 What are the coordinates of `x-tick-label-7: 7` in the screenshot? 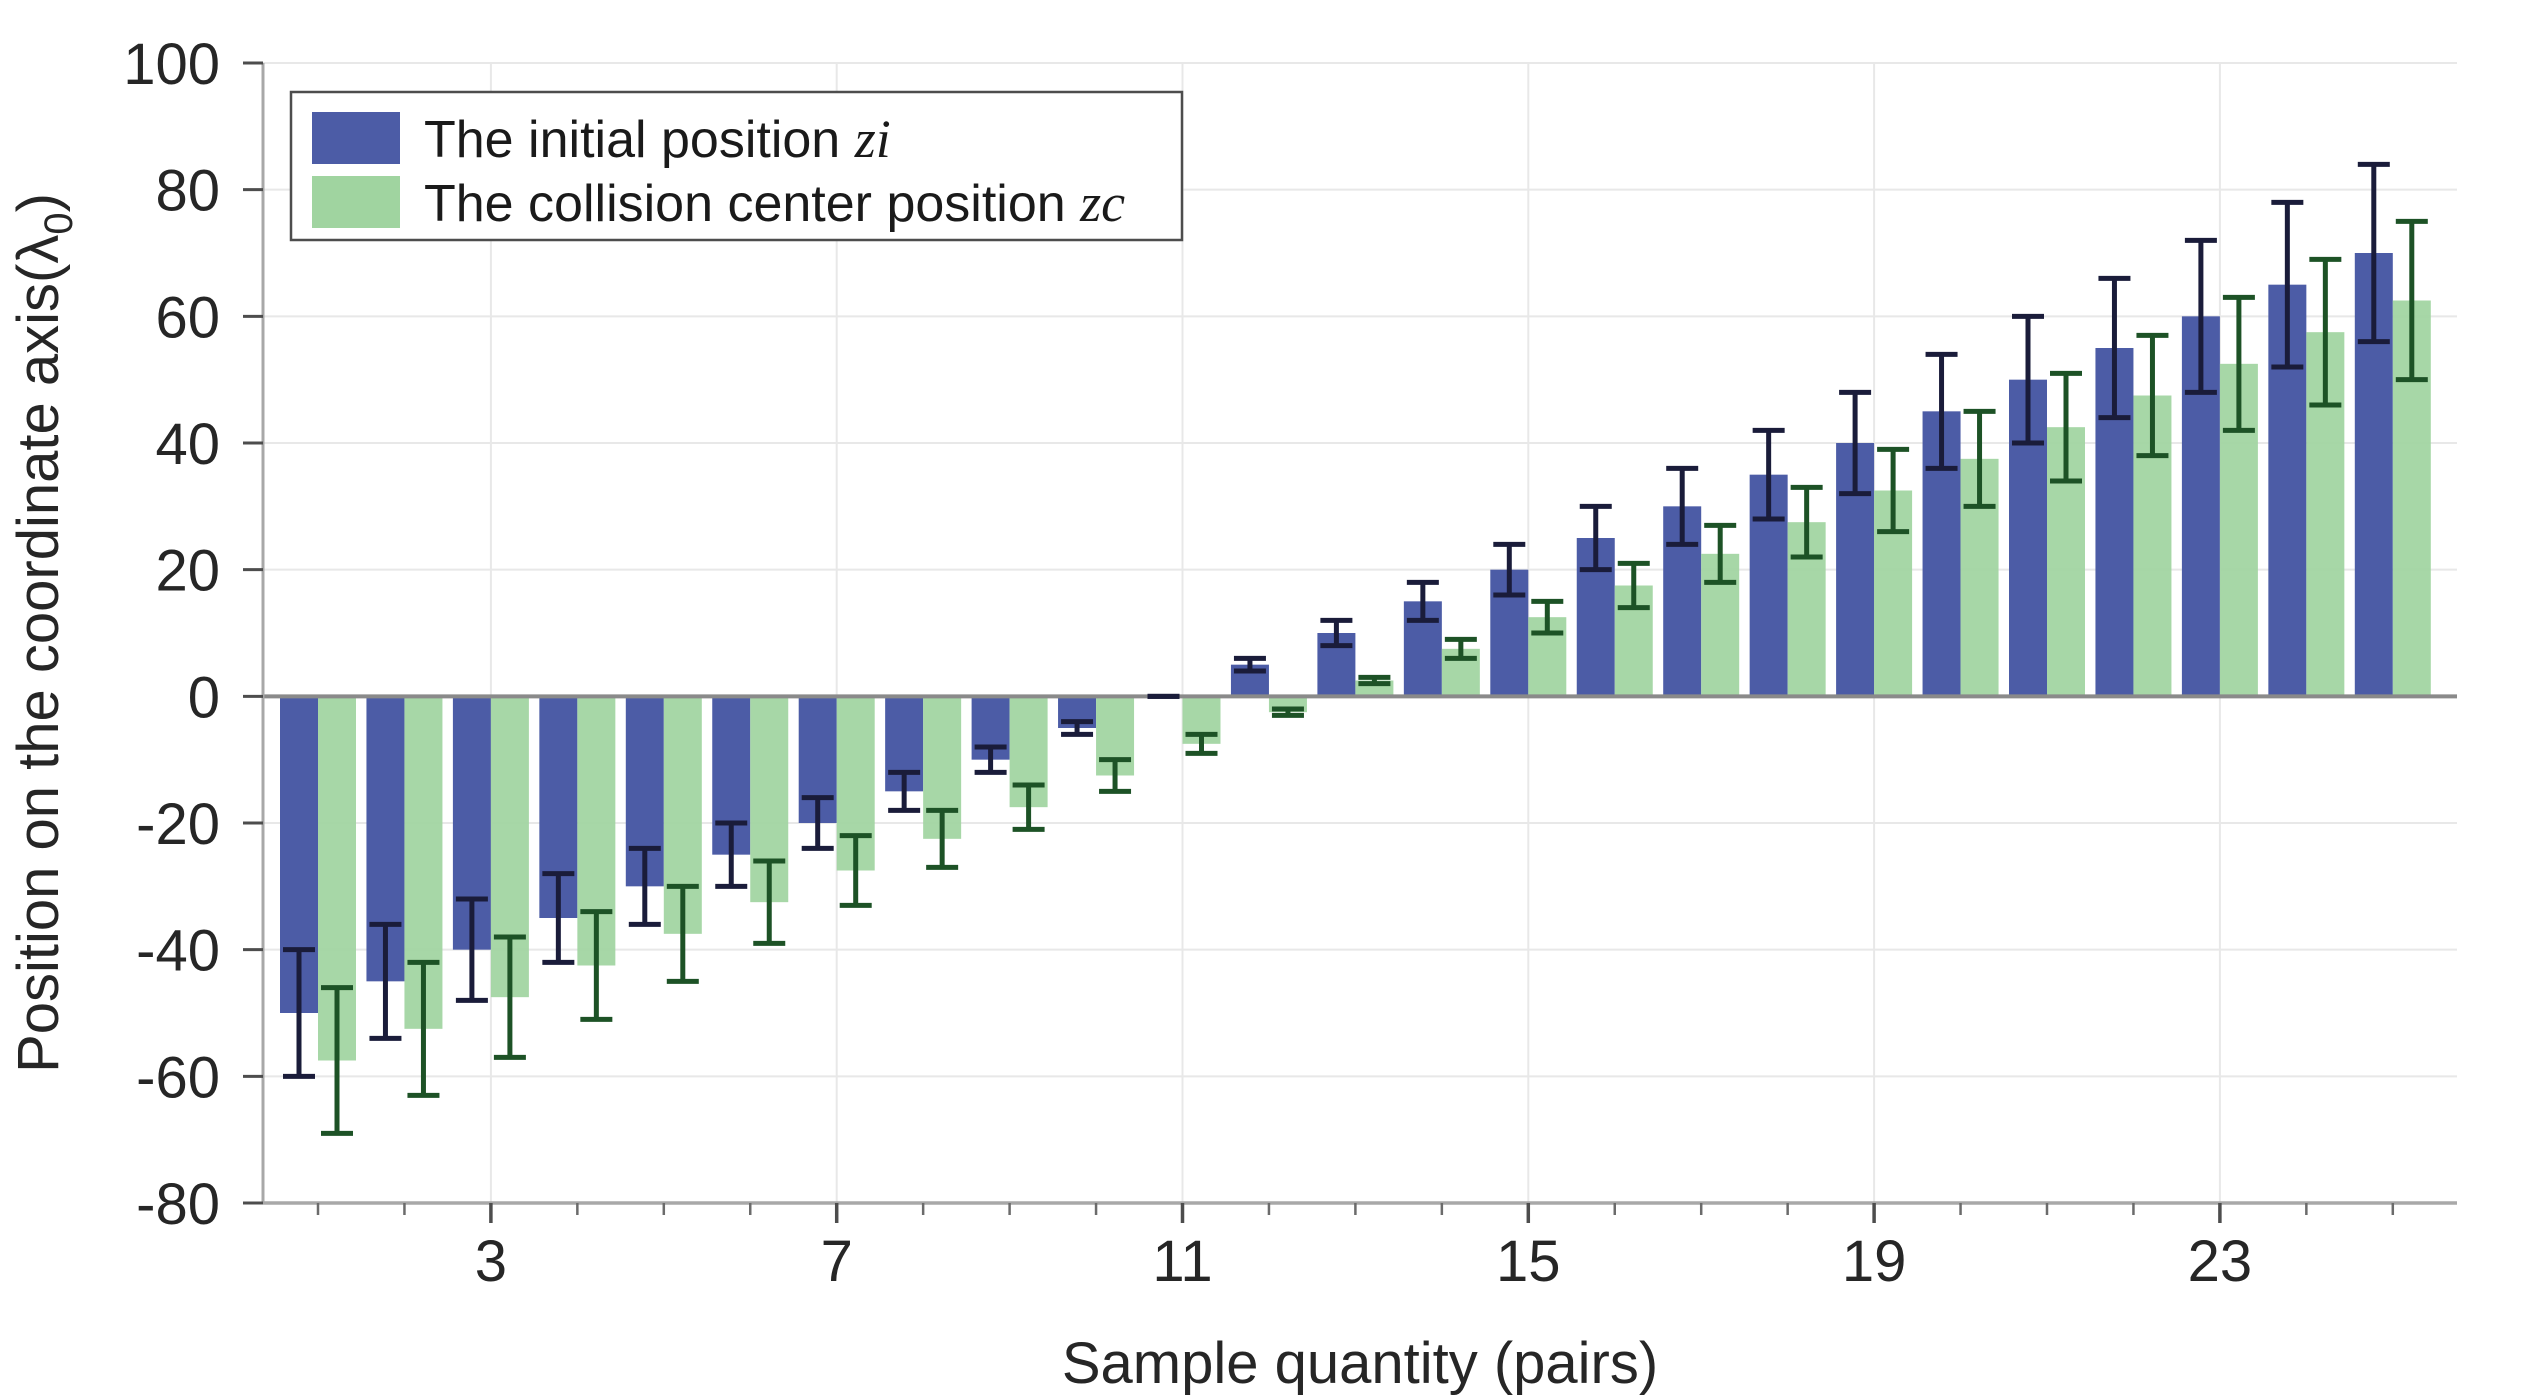 It's located at (837, 1261).